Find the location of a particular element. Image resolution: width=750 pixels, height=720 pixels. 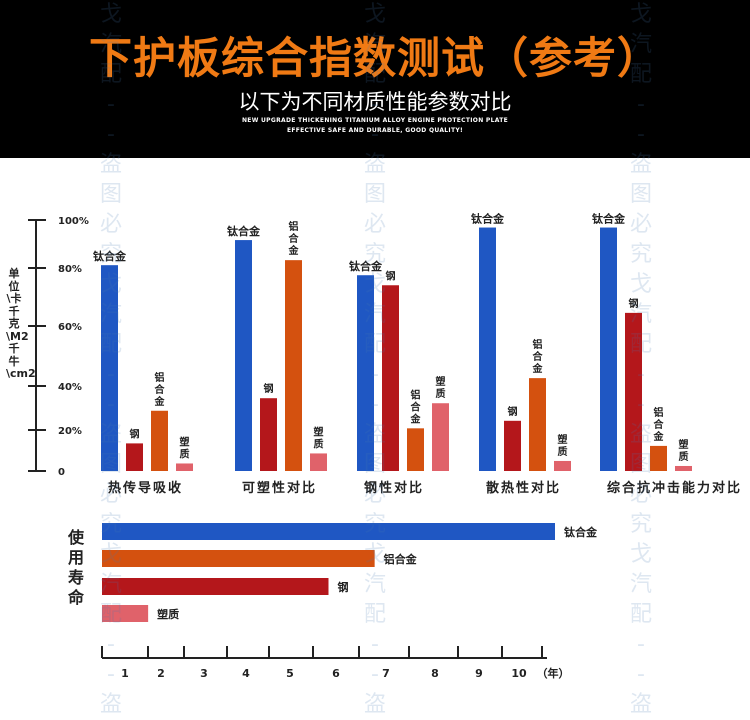

life-bar-plastic is located at coordinates (125, 613).